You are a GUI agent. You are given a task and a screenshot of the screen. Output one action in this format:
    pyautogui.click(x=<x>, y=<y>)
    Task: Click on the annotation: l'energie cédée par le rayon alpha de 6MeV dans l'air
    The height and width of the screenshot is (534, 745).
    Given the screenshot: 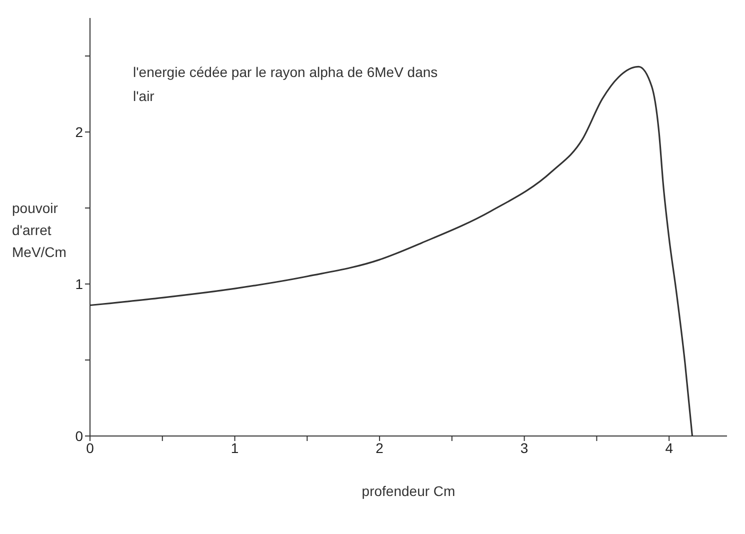 What is the action you would take?
    pyautogui.click(x=286, y=84)
    